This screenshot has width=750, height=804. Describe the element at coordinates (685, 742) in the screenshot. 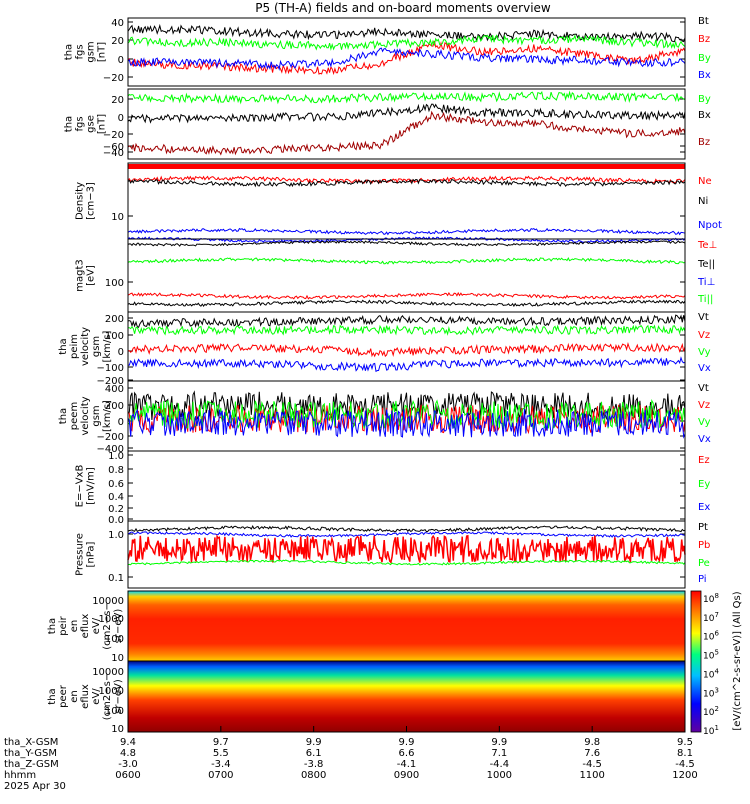

I see `x-gsm-value: 9.5` at that location.